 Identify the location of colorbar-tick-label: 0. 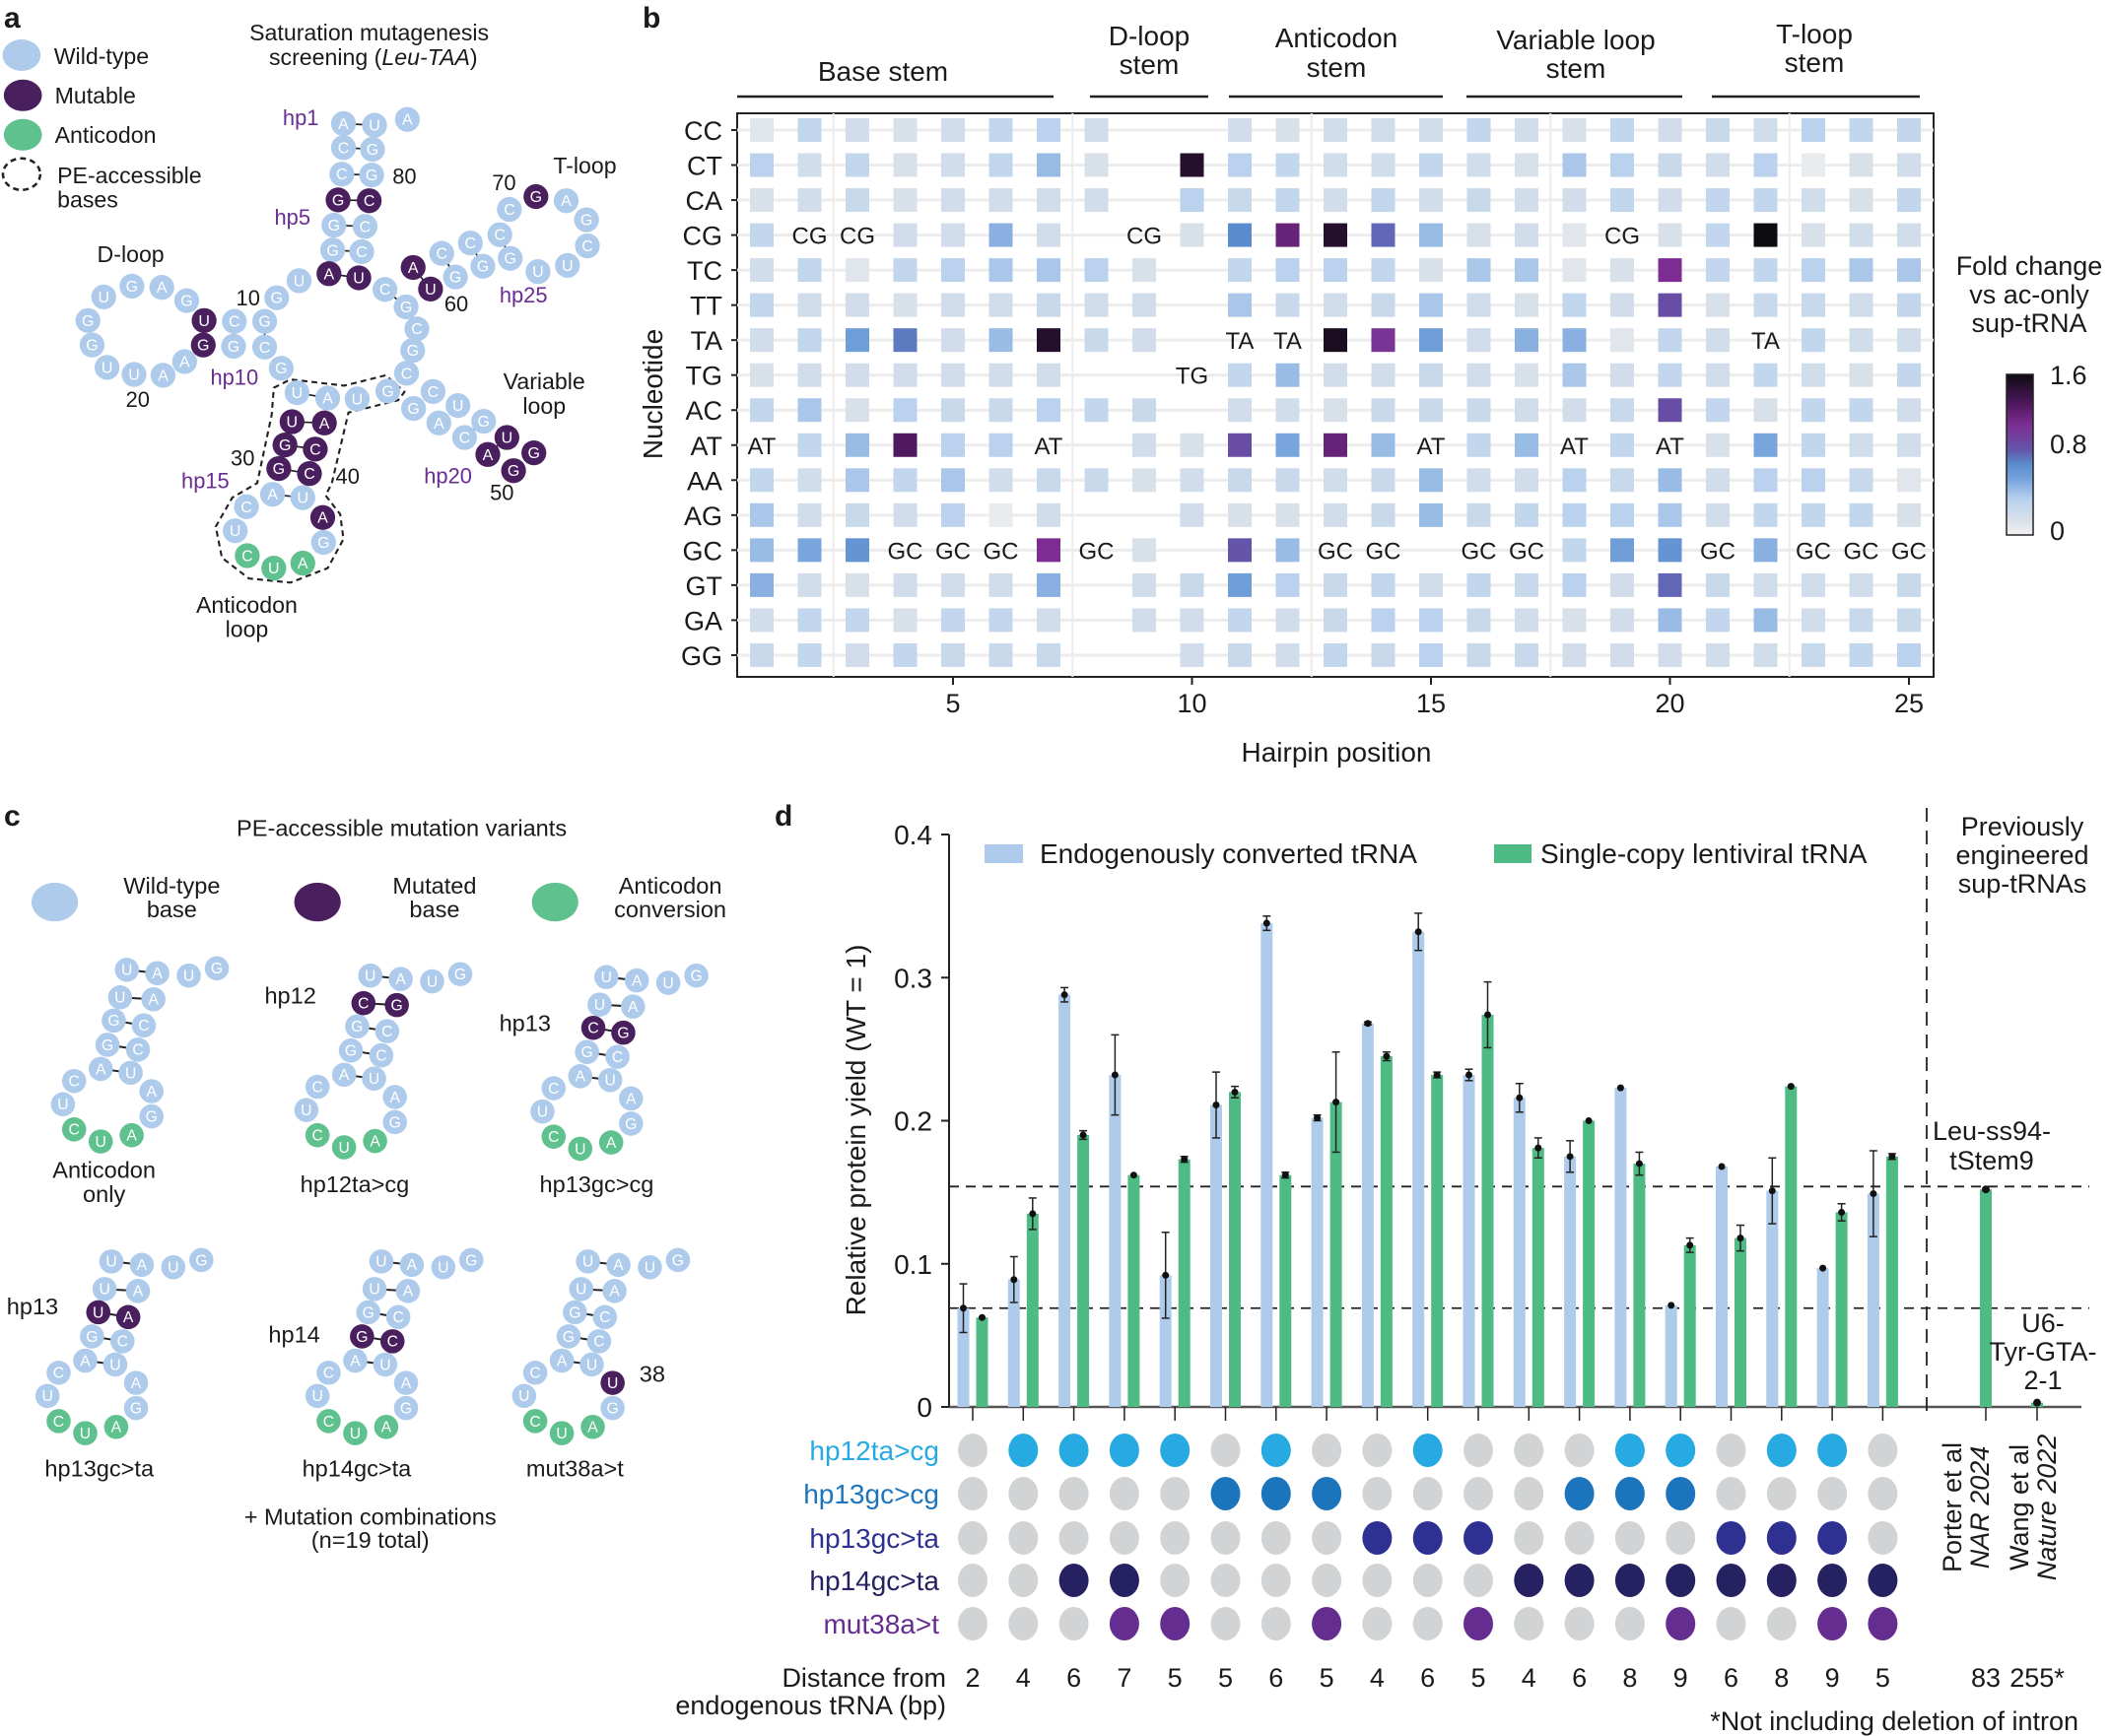
(2058, 531).